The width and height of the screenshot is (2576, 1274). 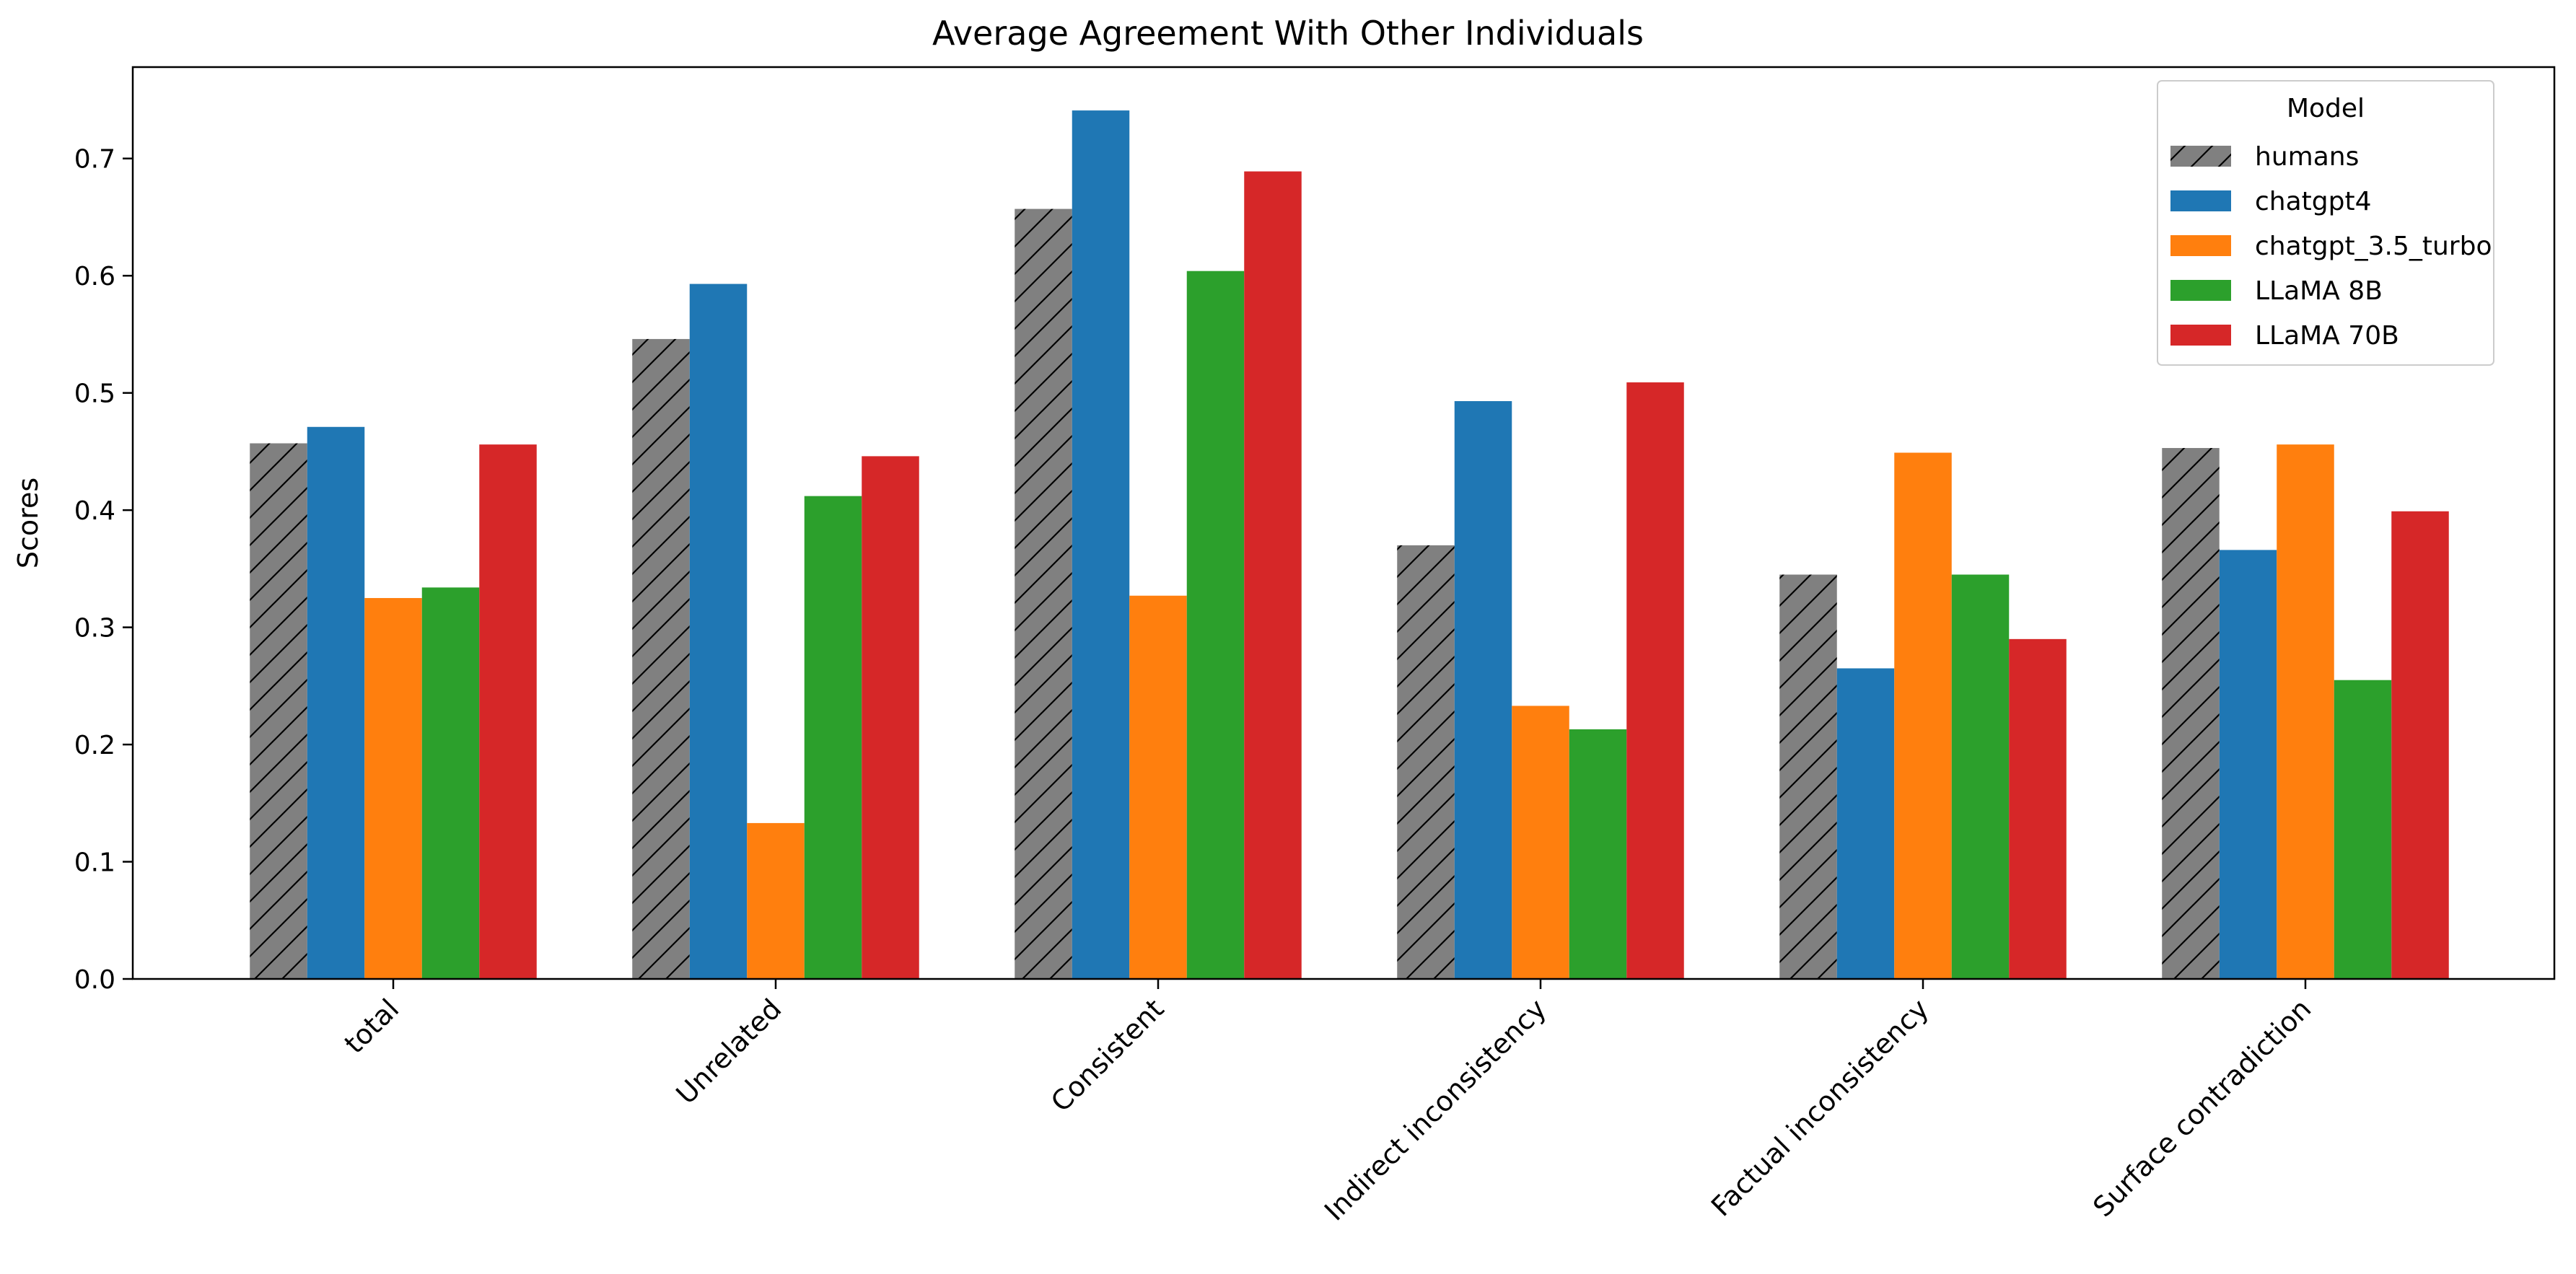 I want to click on legend-label: chatgpt4, so click(x=2313, y=202).